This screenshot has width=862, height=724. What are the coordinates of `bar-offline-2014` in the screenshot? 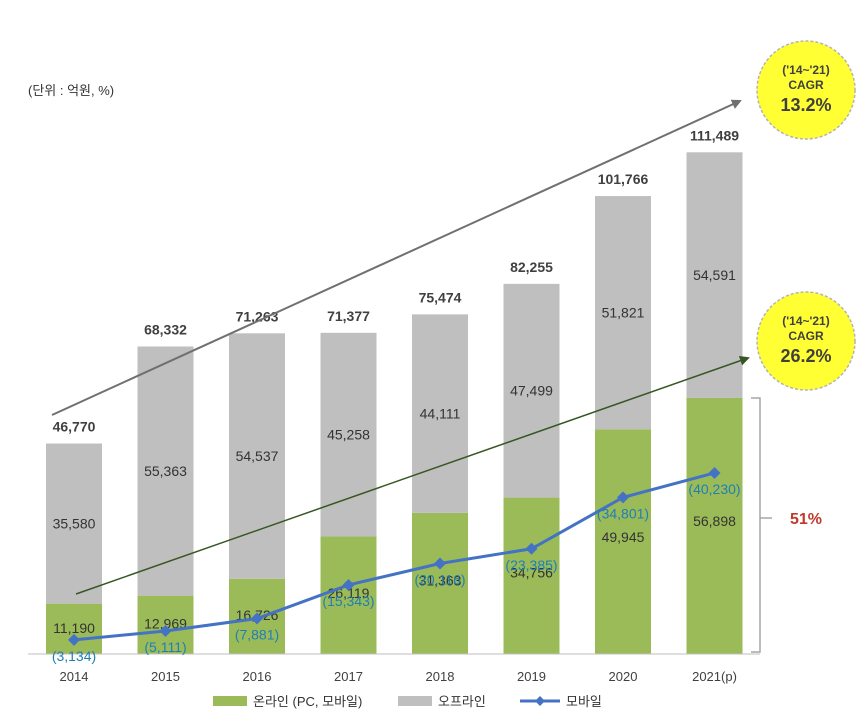 It's located at (74, 523).